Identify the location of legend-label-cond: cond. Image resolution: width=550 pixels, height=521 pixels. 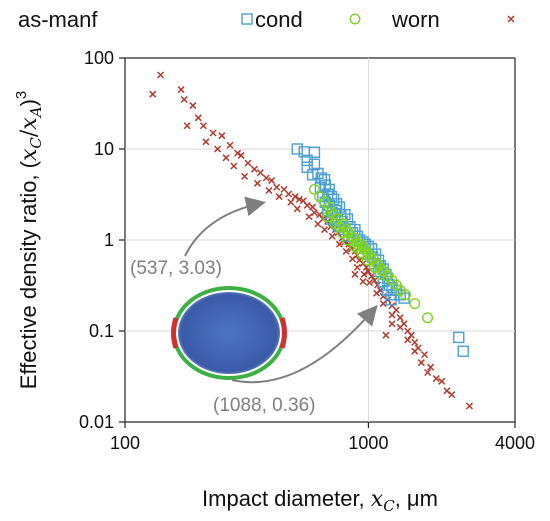
(279, 19).